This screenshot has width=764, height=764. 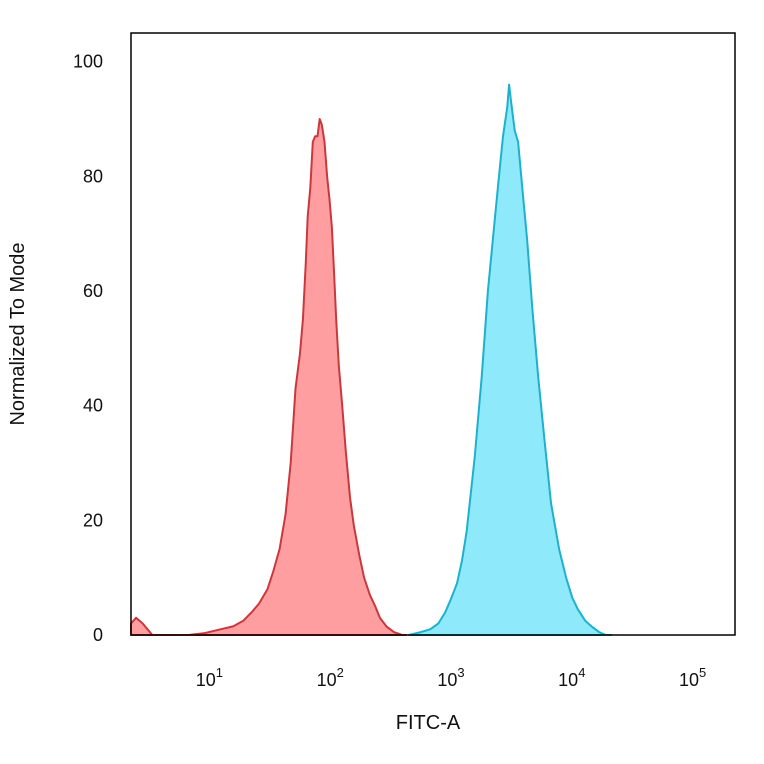 What do you see at coordinates (93, 406) in the screenshot?
I see `y-tick-label: 40` at bounding box center [93, 406].